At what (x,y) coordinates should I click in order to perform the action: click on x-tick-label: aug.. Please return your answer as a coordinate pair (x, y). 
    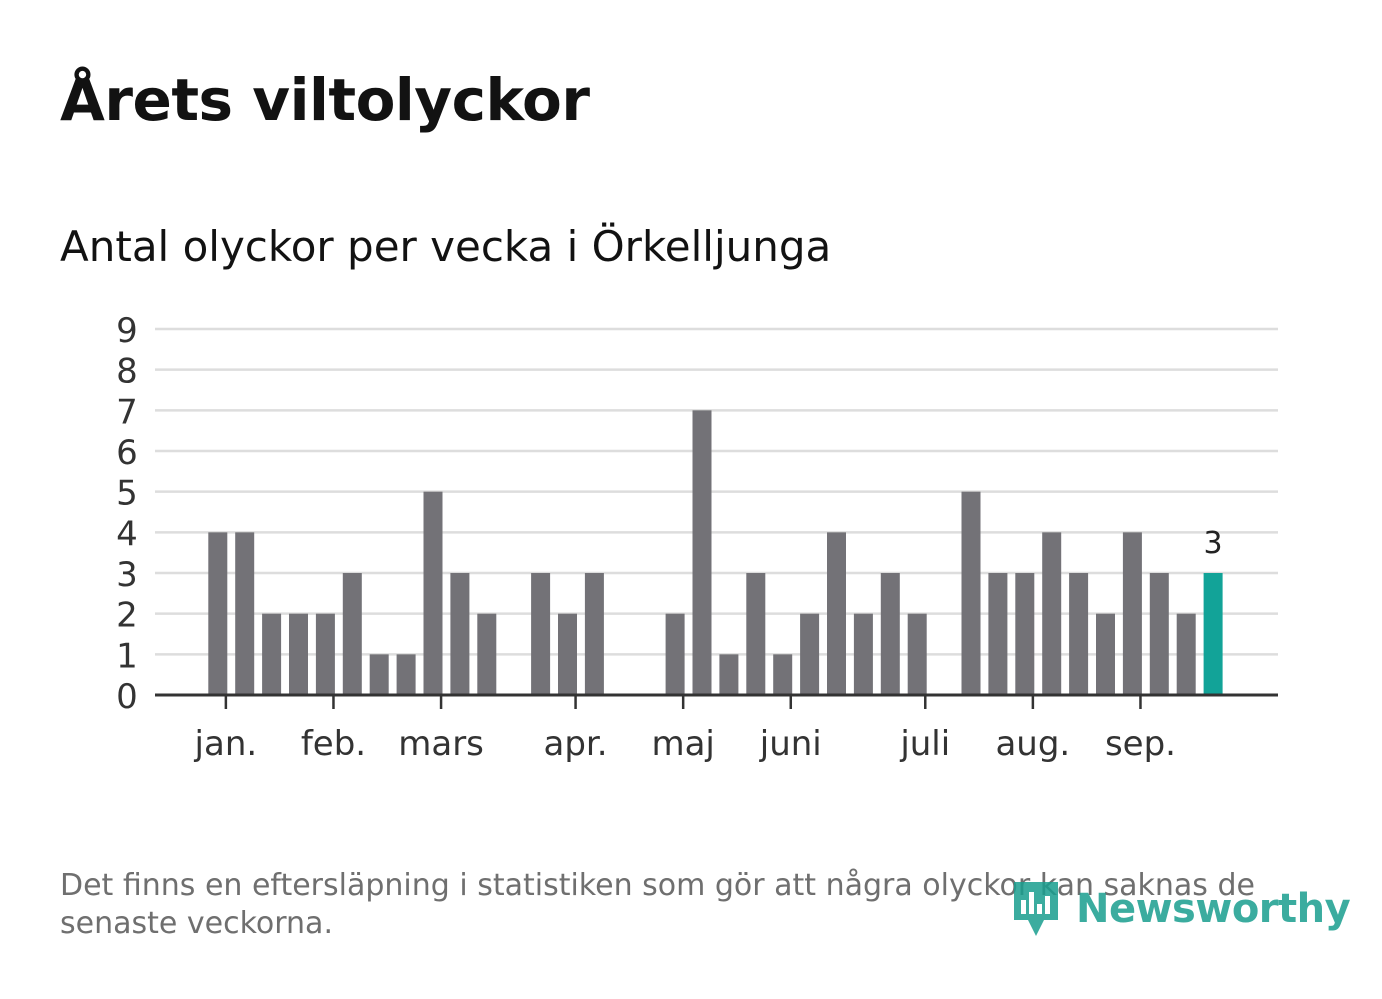
    Looking at the image, I should click on (1032, 744).